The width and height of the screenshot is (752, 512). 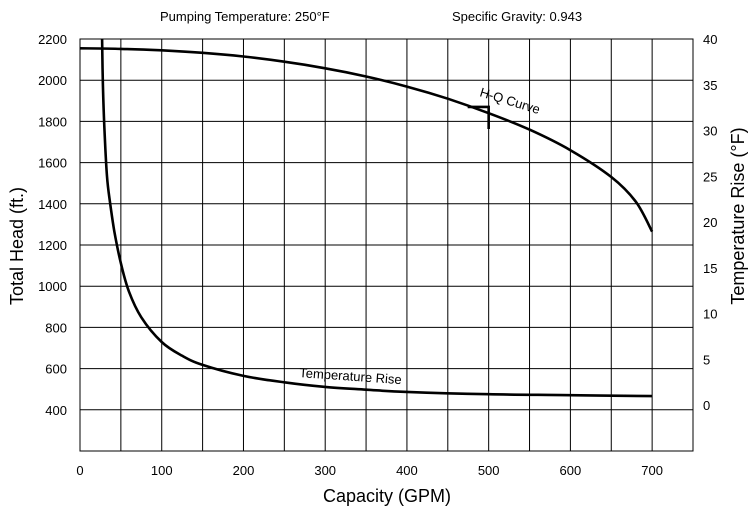 I want to click on y-tick-label: 1400, so click(x=52, y=204).